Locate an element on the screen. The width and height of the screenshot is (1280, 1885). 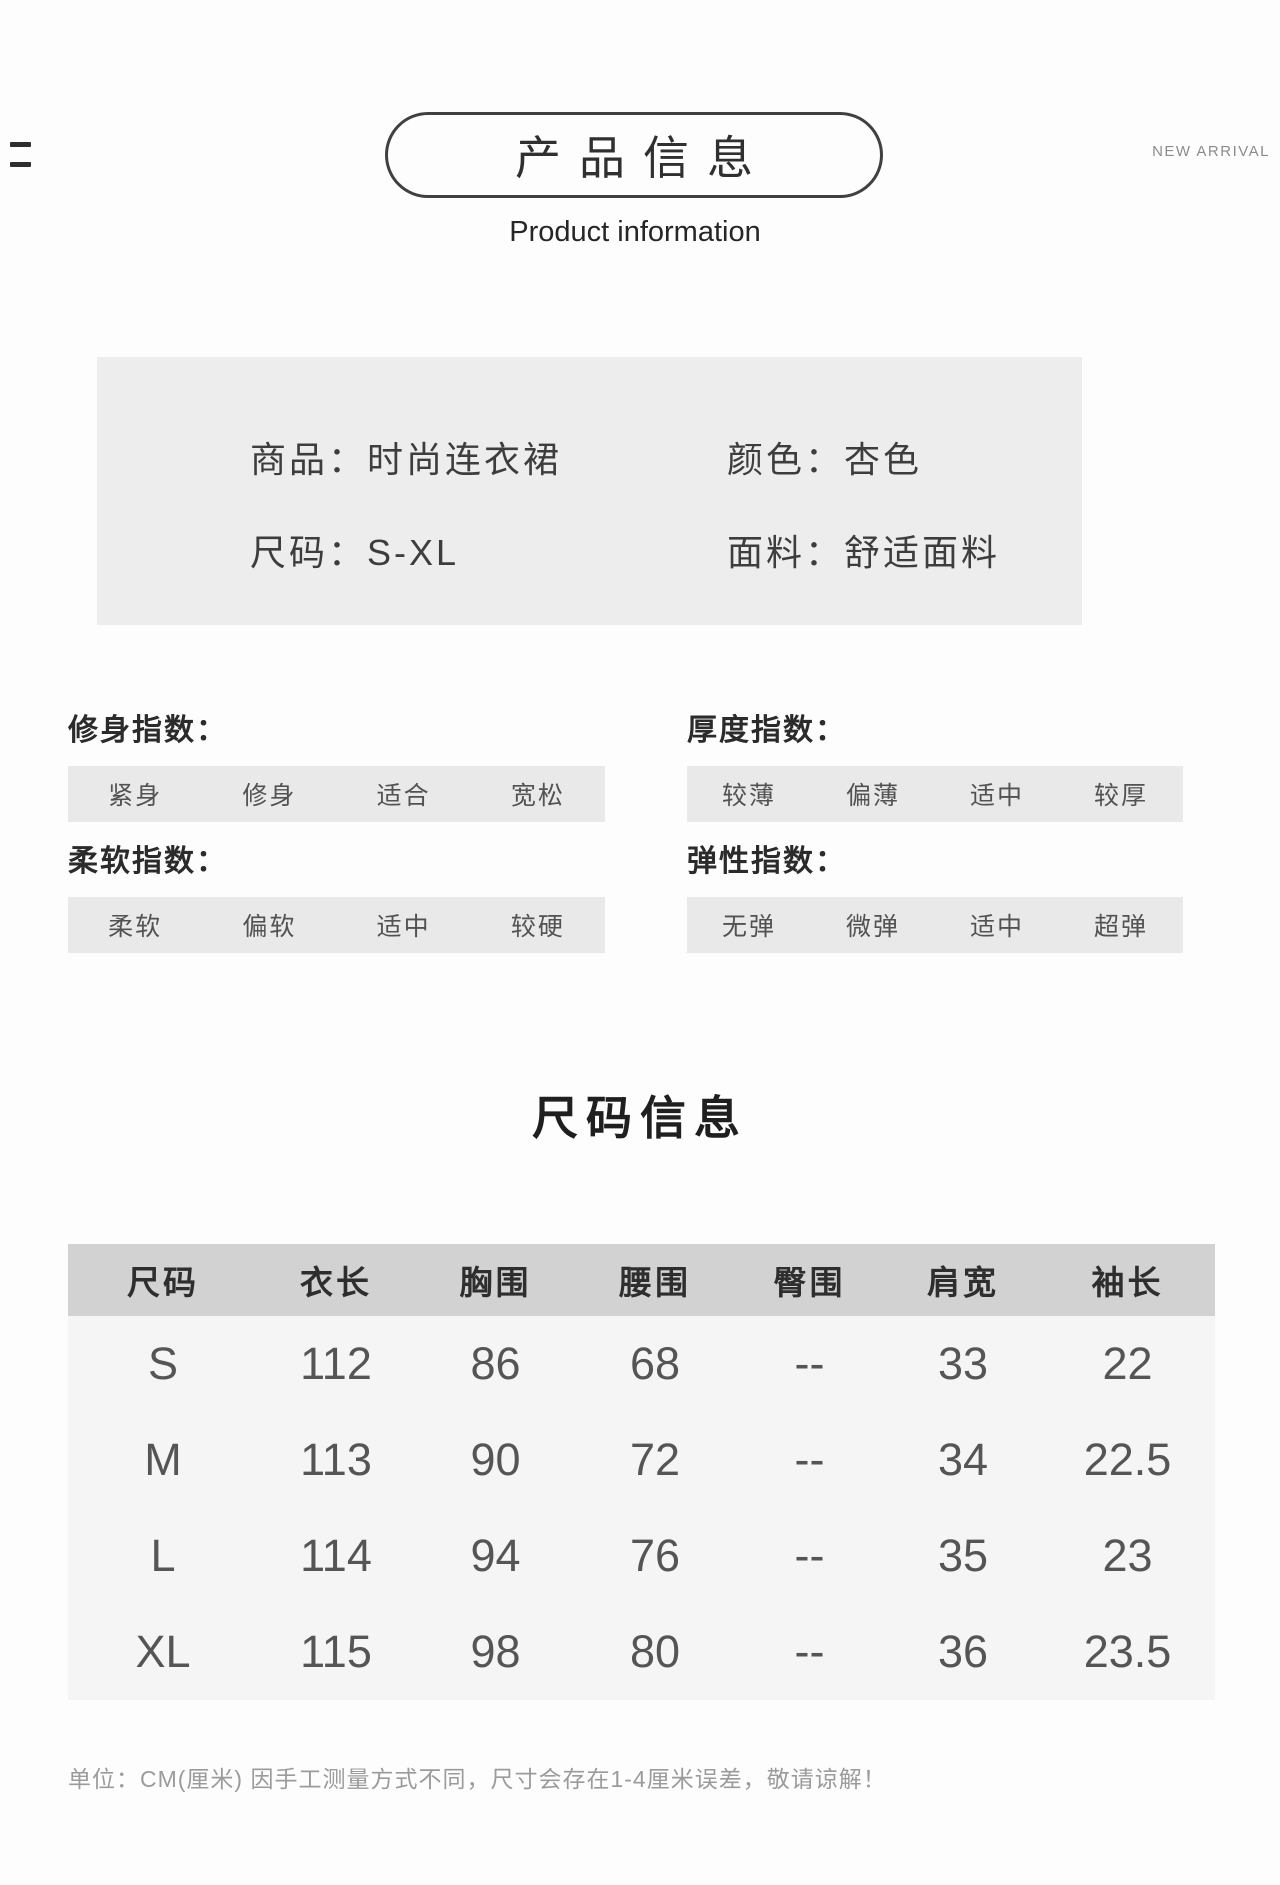
table-row: M 113 90 72 -- 34 22.5 is located at coordinates (641, 1460).